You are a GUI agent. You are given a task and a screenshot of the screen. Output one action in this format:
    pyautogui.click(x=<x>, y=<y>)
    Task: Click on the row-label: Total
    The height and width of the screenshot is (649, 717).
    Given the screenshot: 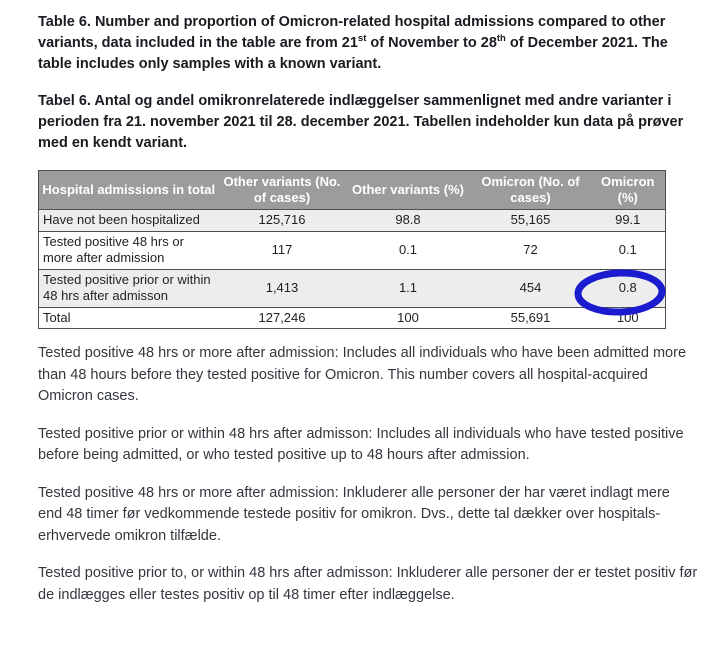 What is the action you would take?
    pyautogui.click(x=128, y=317)
    